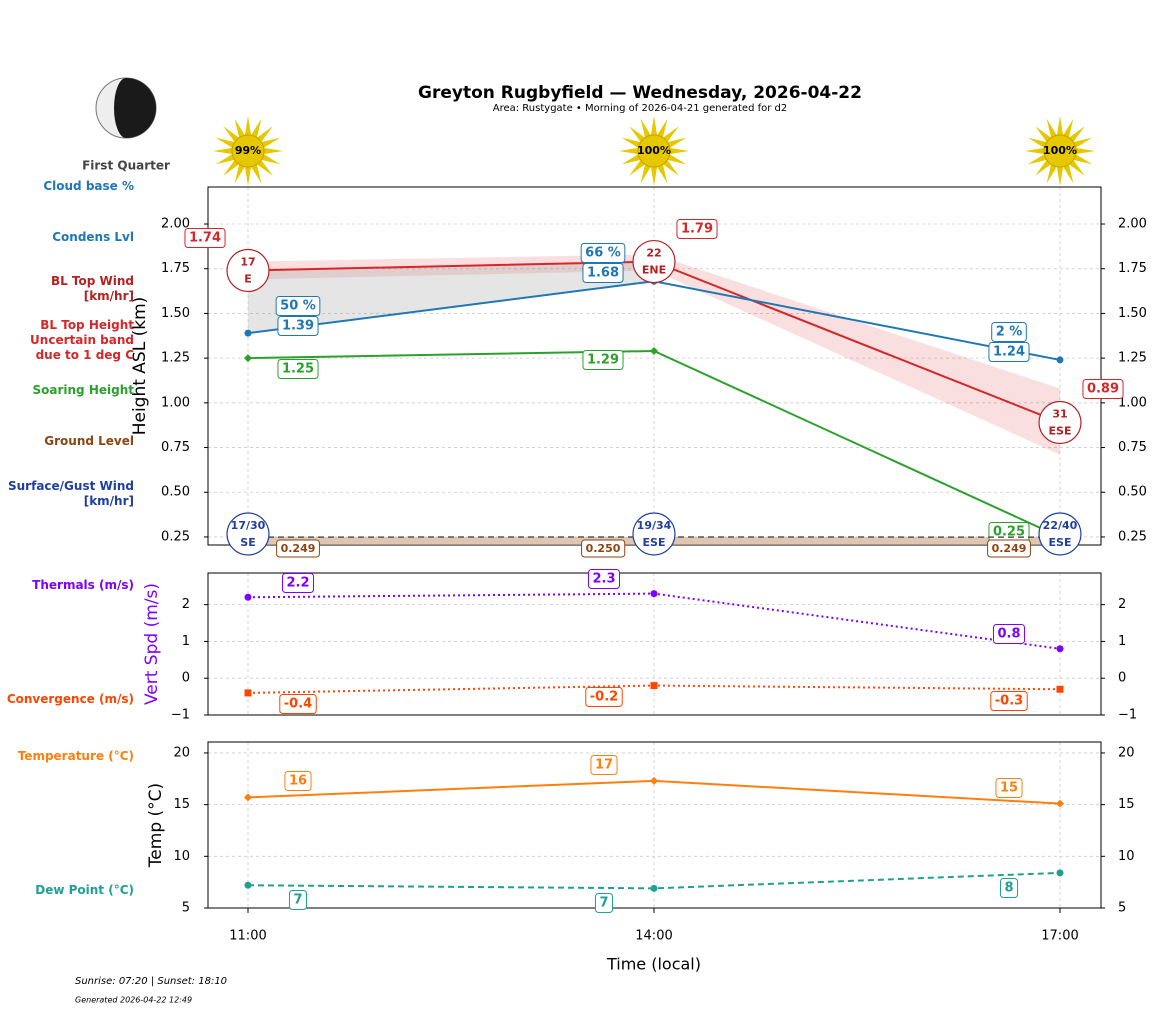 This screenshot has width=1156, height=1011. I want to click on value-label: 0.89, so click(1103, 389).